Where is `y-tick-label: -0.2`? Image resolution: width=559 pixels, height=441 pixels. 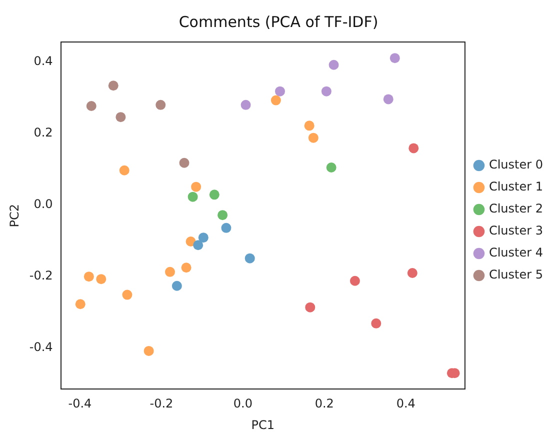
y-tick-label: -0.2 is located at coordinates (41, 275).